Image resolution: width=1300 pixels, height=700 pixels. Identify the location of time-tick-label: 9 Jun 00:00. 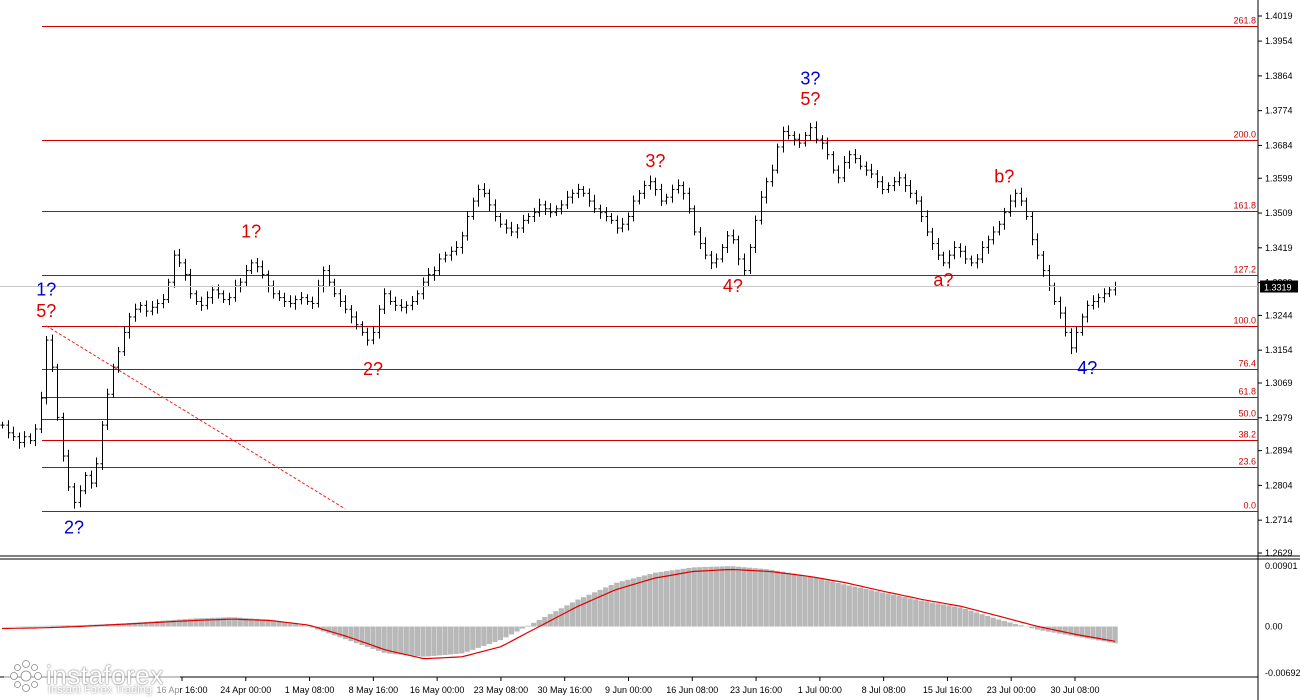
(628, 690).